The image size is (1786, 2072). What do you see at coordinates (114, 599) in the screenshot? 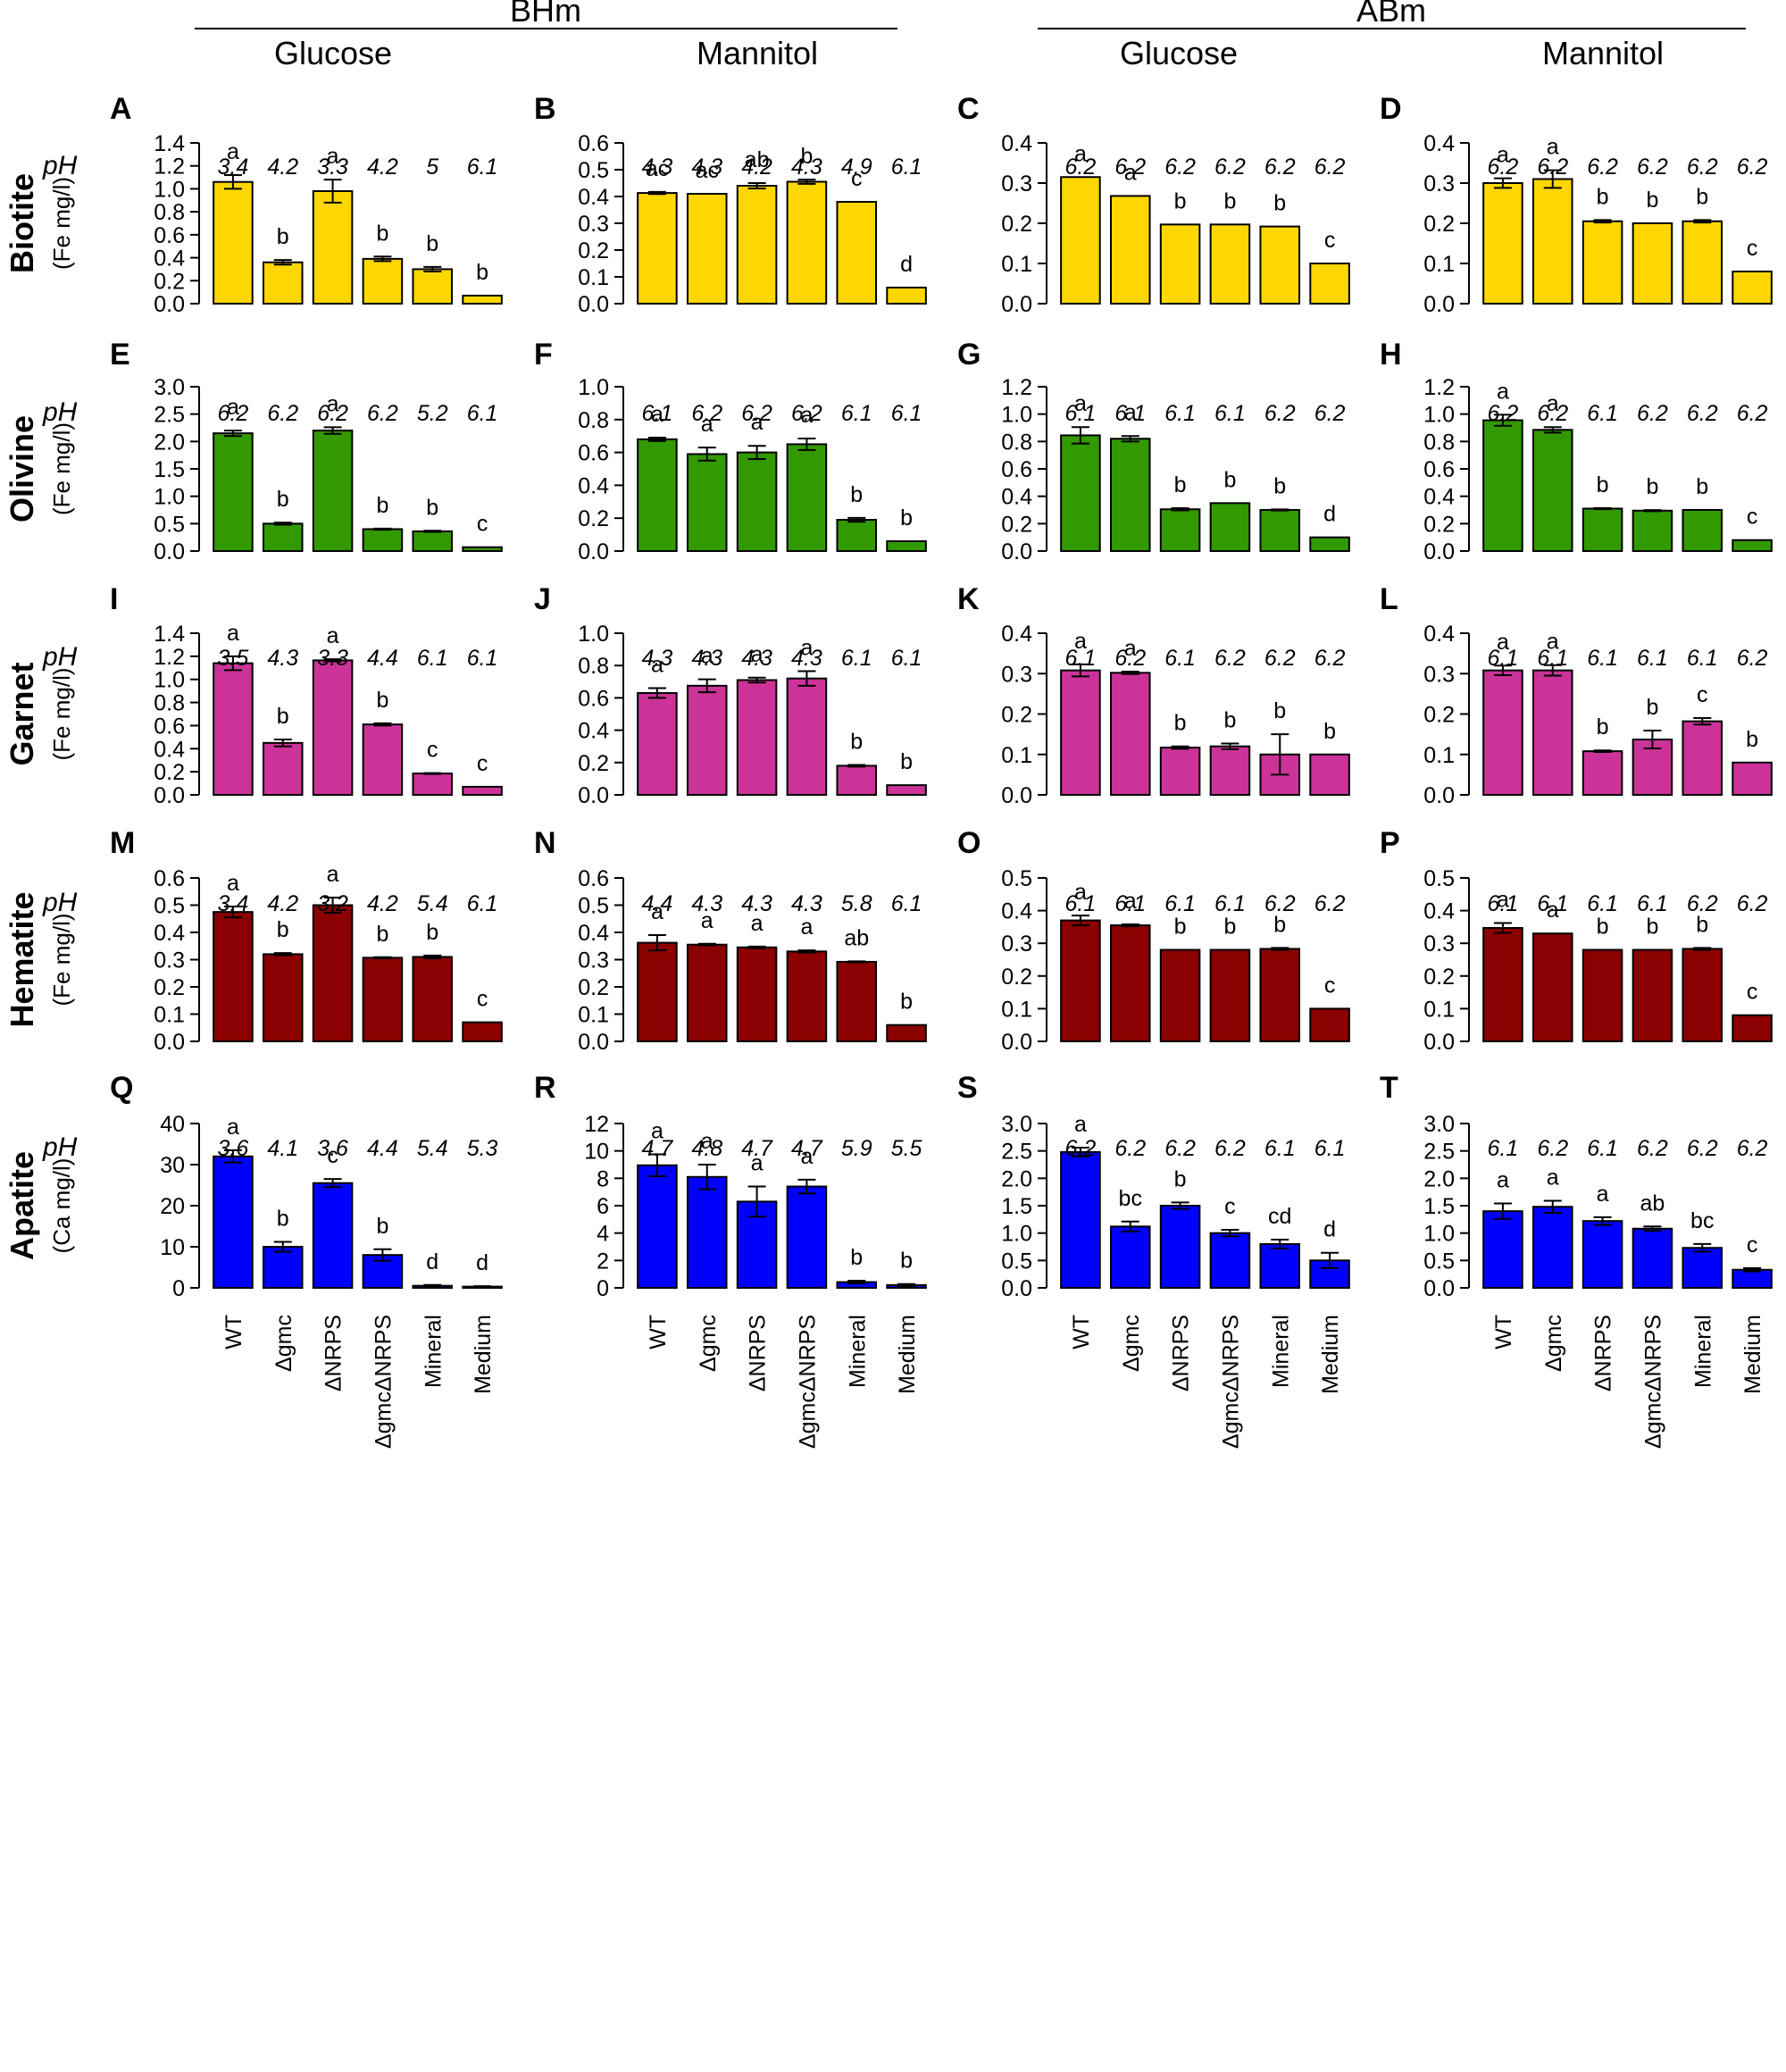
I see `panel-letter: I` at bounding box center [114, 599].